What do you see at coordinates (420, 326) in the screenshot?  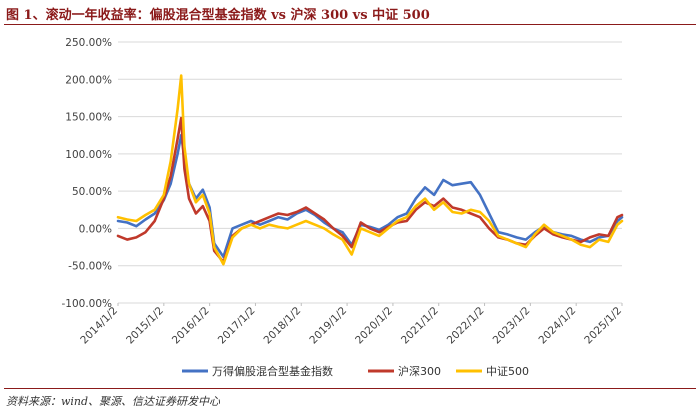 I see `x-tick-label: 2021/1/2` at bounding box center [420, 326].